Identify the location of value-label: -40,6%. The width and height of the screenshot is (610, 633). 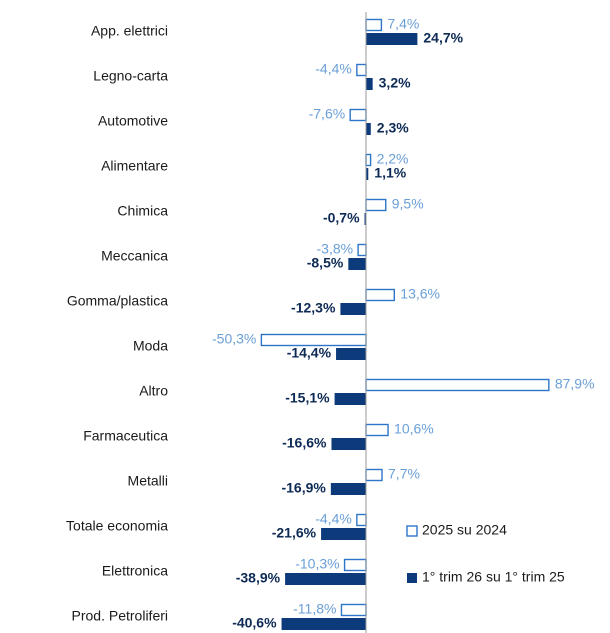
(254, 623).